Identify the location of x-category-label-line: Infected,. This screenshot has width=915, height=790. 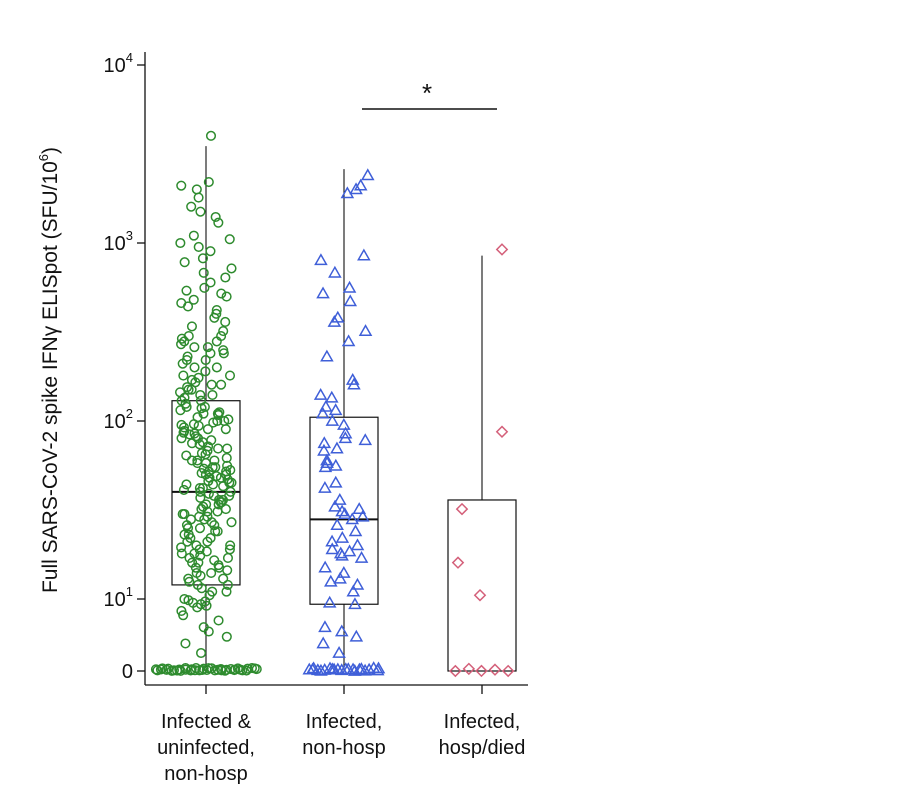
(344, 722).